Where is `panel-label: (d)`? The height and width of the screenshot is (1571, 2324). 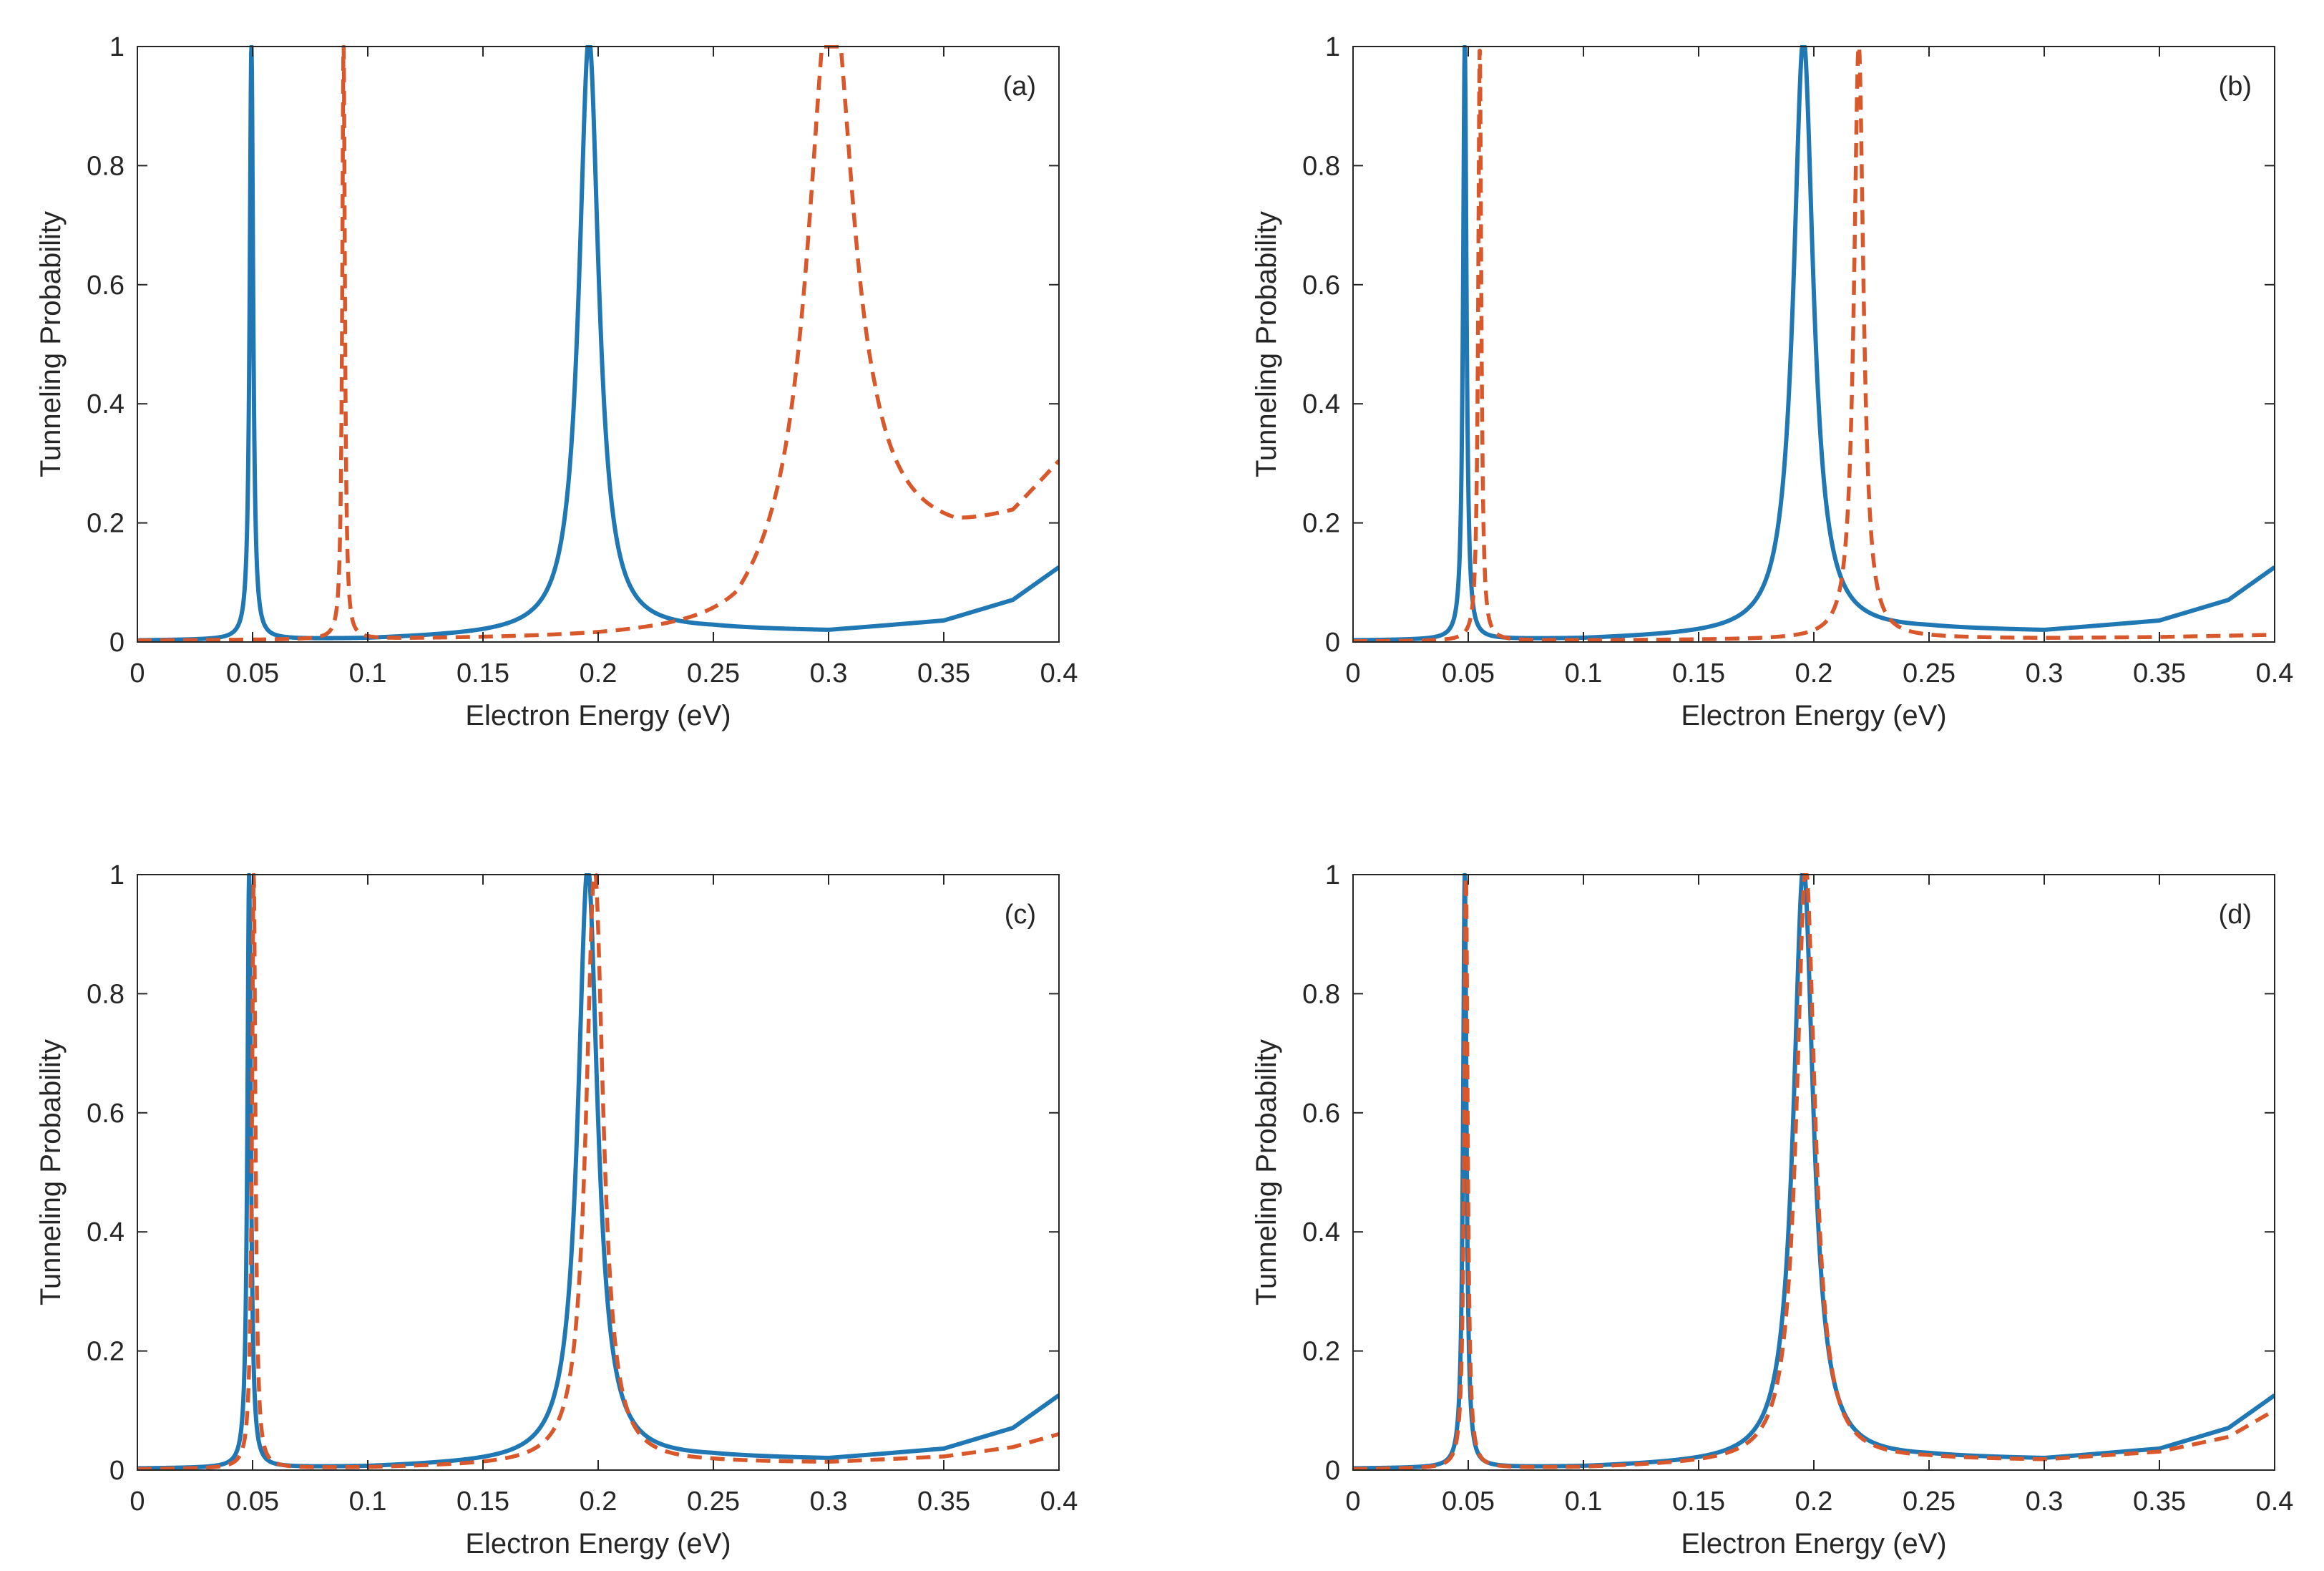 panel-label: (d) is located at coordinates (2236, 915).